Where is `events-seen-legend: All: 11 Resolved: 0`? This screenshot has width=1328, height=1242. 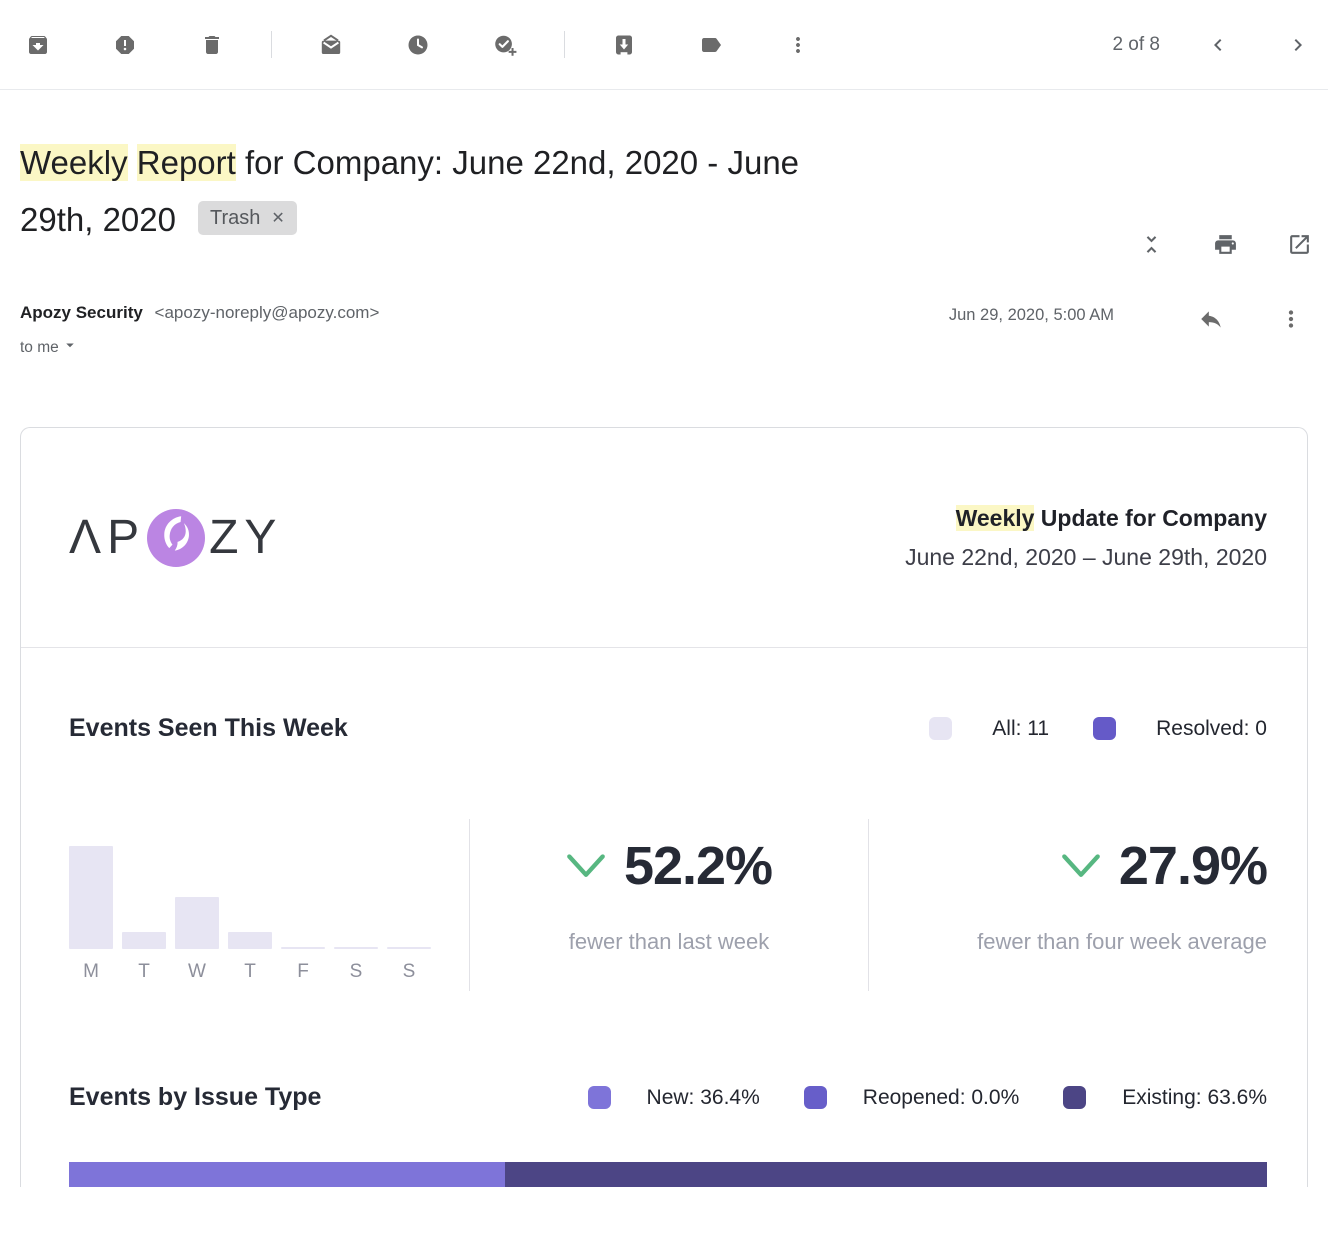 events-seen-legend: All: 11 Resolved: 0 is located at coordinates (1098, 729).